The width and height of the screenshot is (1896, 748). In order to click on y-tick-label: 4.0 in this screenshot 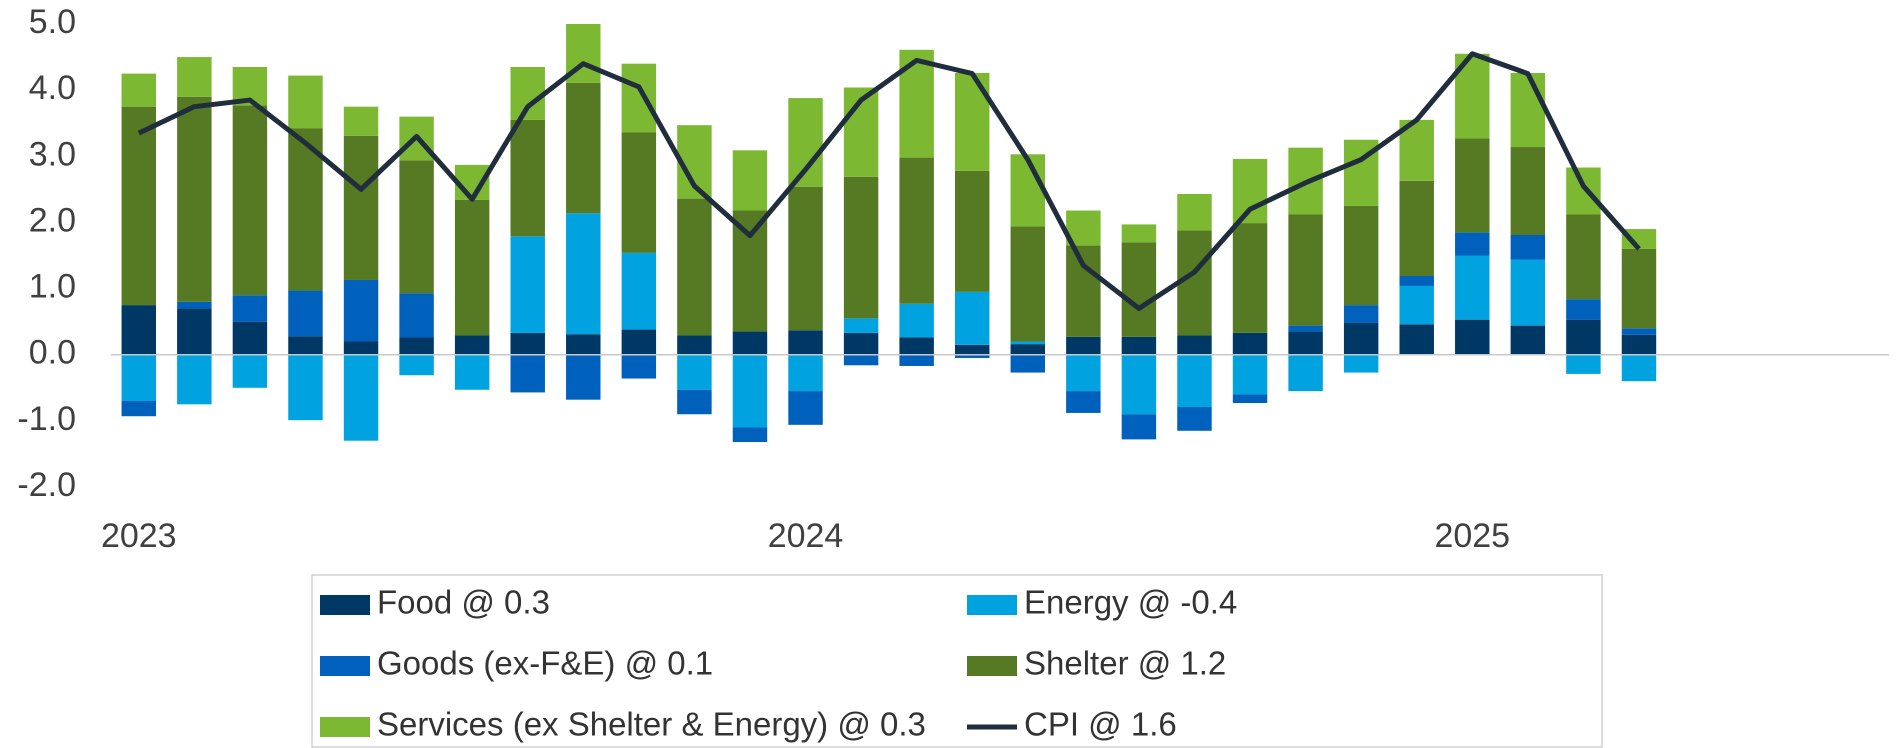, I will do `click(52, 88)`.